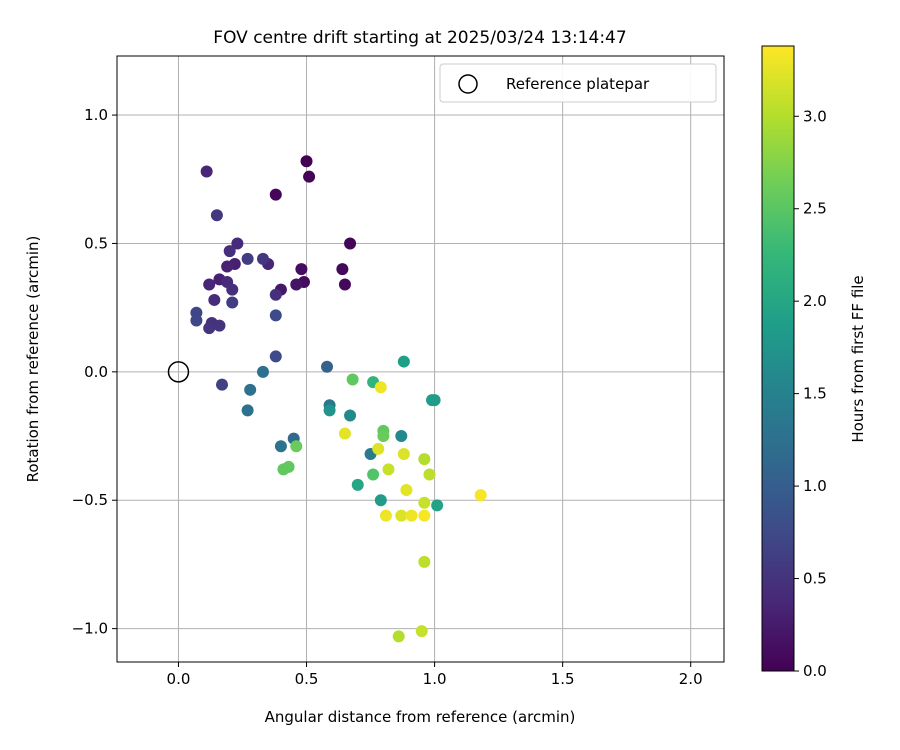 This screenshot has width=900, height=750. Describe the element at coordinates (815, 671) in the screenshot. I see `colorbar-tick-label: 0.0` at that location.